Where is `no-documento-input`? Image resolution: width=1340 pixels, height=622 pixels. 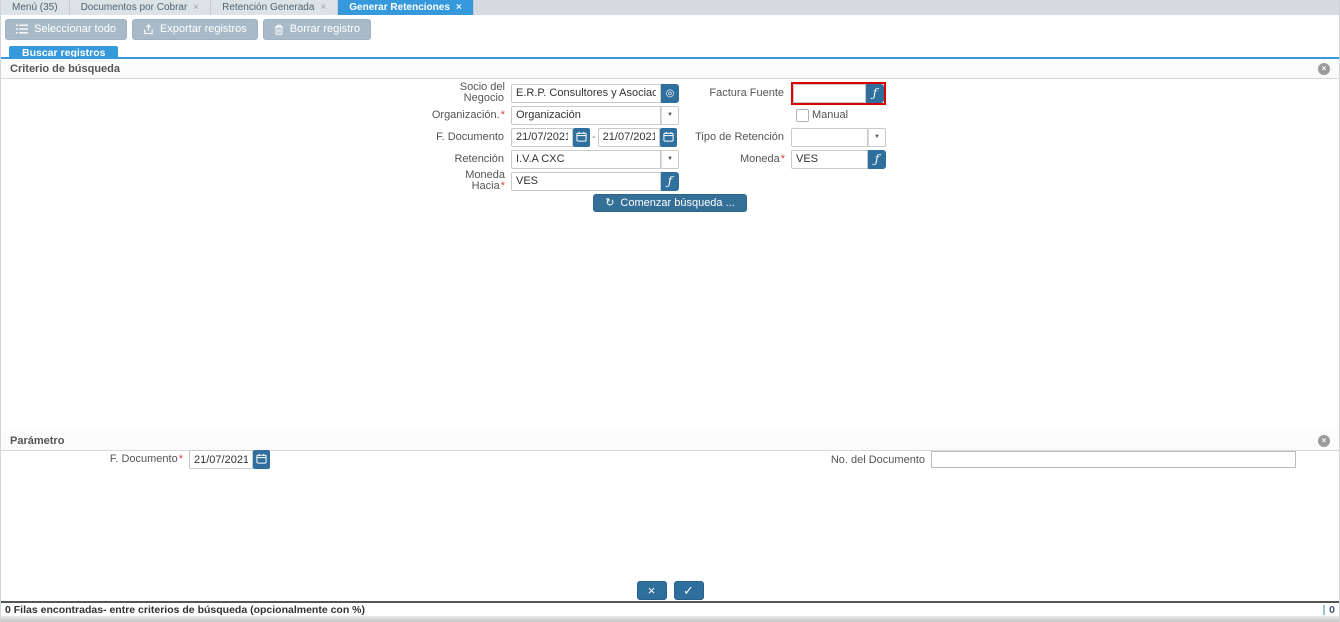 no-documento-input is located at coordinates (1113, 459).